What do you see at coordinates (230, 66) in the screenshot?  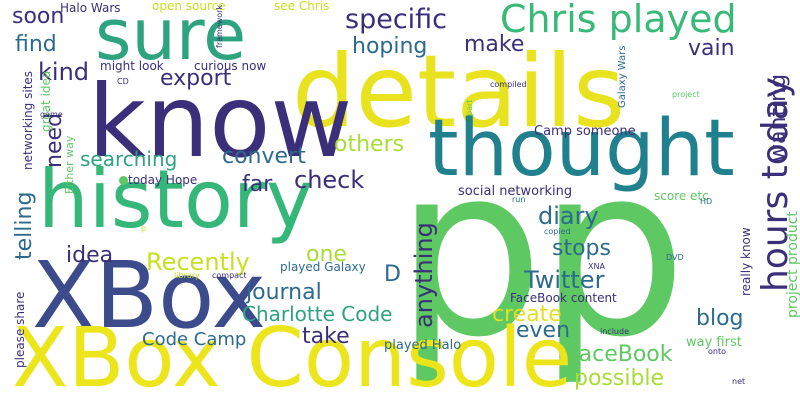 I see `cloud-word: curious now` at bounding box center [230, 66].